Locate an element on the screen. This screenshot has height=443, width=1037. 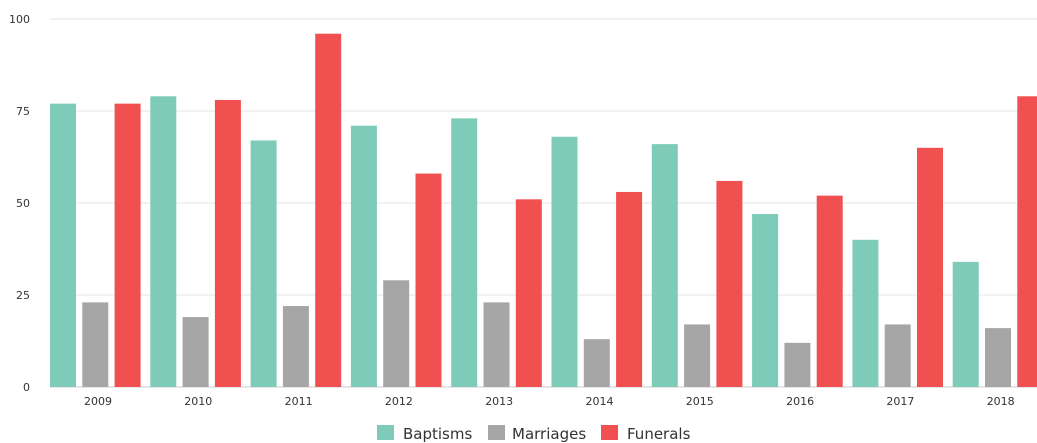
legend-label: Baptisms is located at coordinates (437, 434).